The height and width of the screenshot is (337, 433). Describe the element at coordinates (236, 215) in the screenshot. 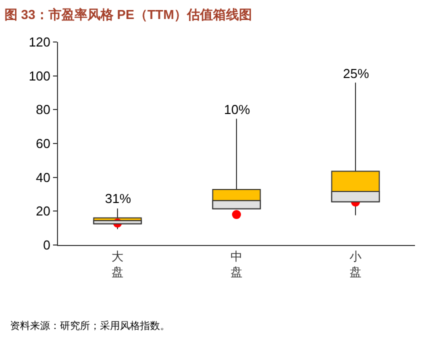

I see `point` at that location.